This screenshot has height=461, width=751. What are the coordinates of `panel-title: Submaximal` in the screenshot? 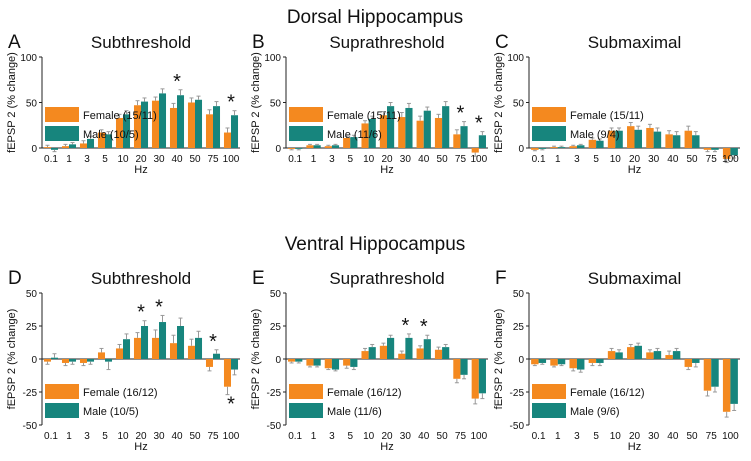 It's located at (635, 42).